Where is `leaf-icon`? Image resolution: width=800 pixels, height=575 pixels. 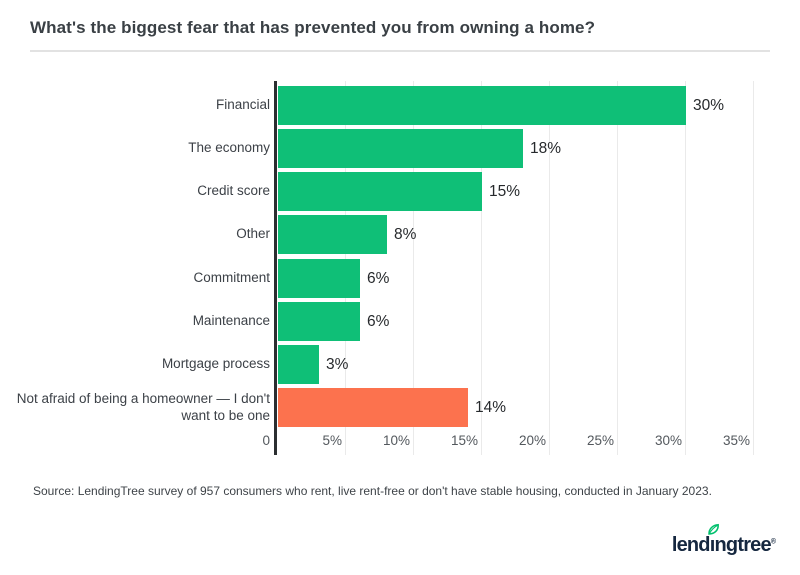 leaf-icon is located at coordinates (713, 529).